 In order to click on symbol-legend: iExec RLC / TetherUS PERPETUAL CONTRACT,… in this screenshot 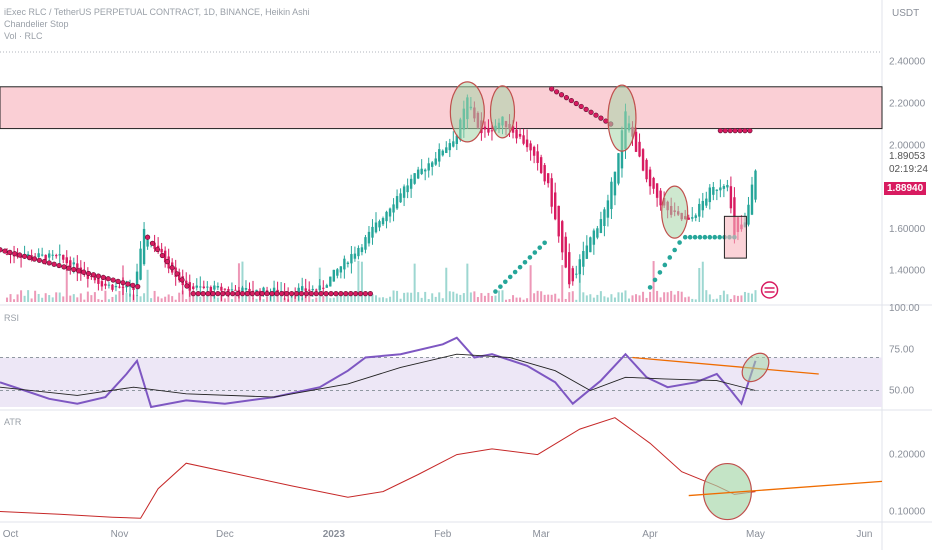, I will do `click(157, 24)`.